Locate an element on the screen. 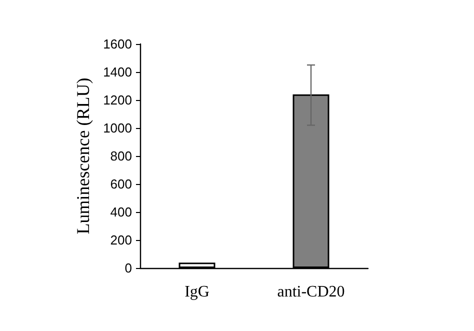 This screenshot has height=331, width=474. y-tick-label: 1600 is located at coordinates (117, 44).